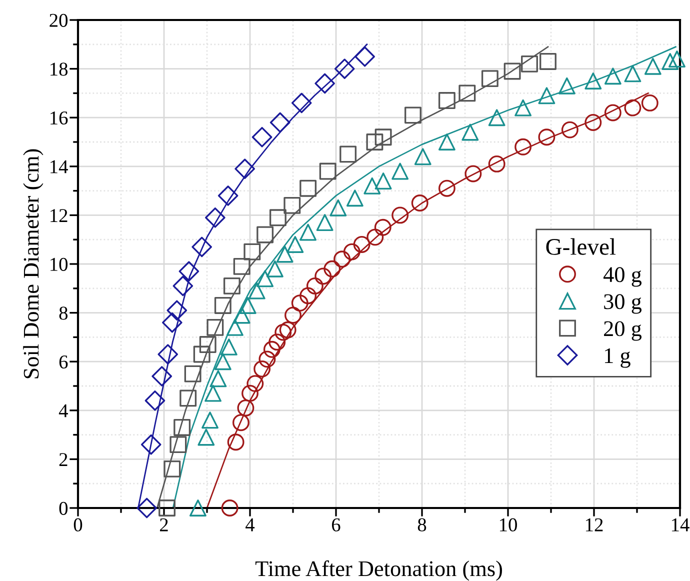 Image resolution: width=690 pixels, height=581 pixels. Describe the element at coordinates (594, 525) in the screenshot. I see `x-tick-label: 12` at that location.